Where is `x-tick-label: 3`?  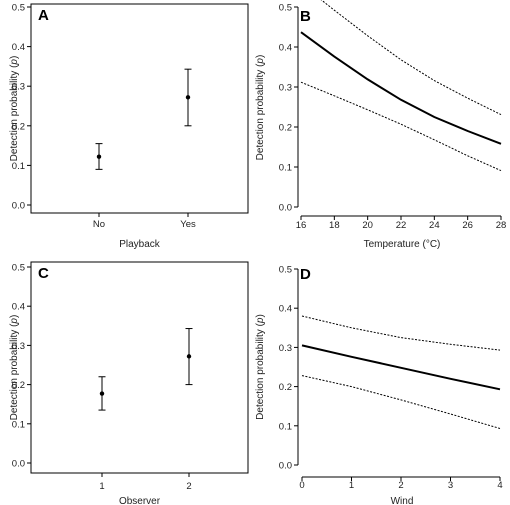 x-tick-label: 3 is located at coordinates (450, 485).